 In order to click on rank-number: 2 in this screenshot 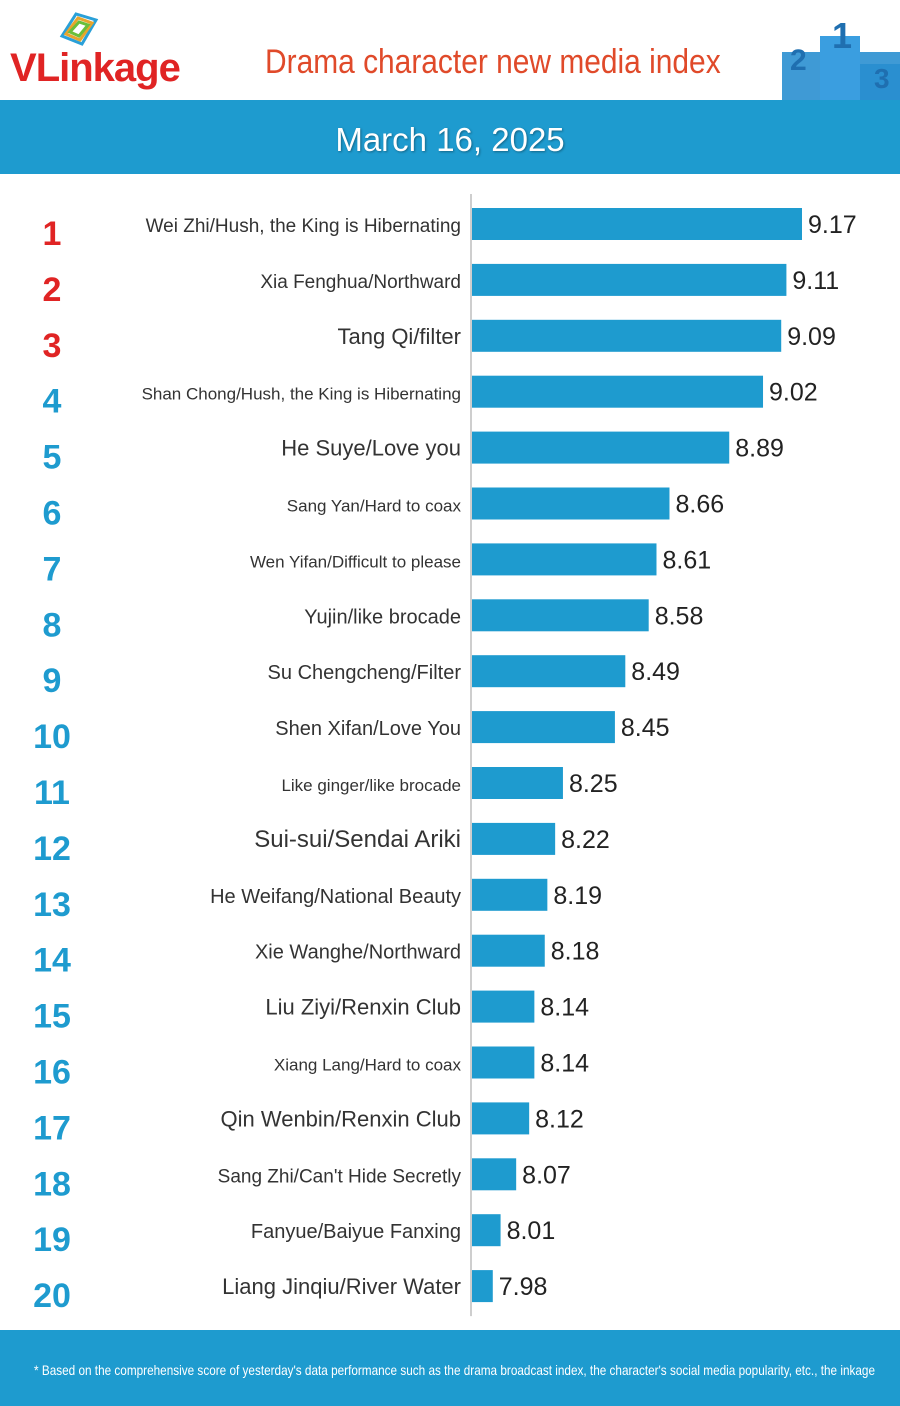, I will do `click(52, 290)`.